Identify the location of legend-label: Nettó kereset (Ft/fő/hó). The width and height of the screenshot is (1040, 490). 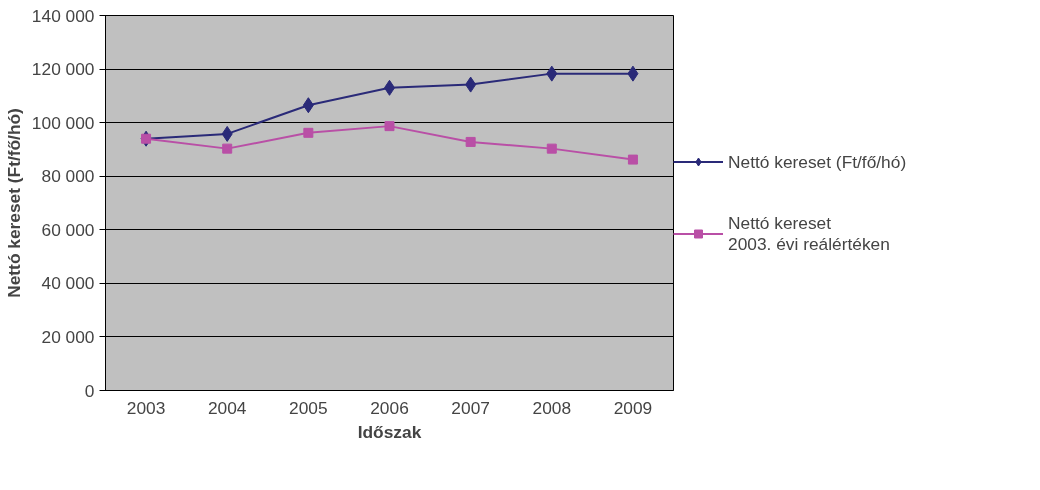
(817, 161).